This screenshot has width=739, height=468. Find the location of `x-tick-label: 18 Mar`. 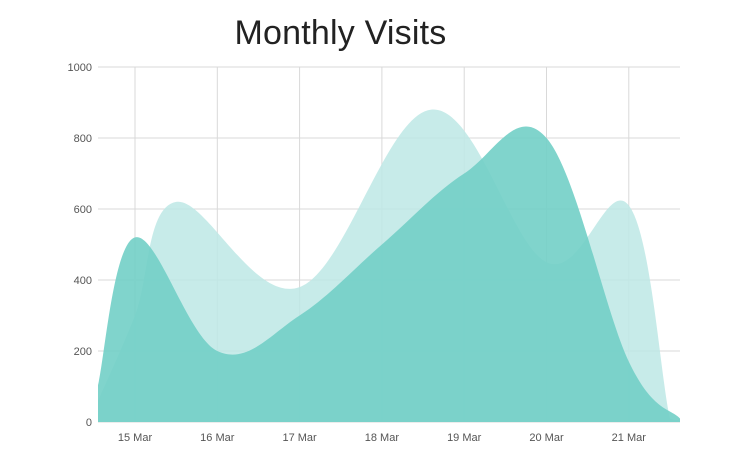

x-tick-label: 18 Mar is located at coordinates (382, 438).